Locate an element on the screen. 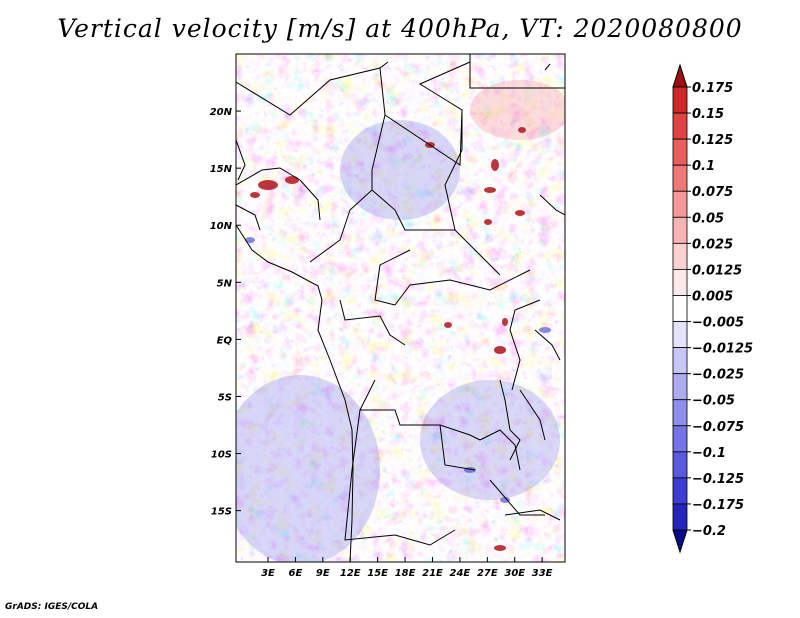  lat-tick-label: 5N is located at coordinates (225, 283).